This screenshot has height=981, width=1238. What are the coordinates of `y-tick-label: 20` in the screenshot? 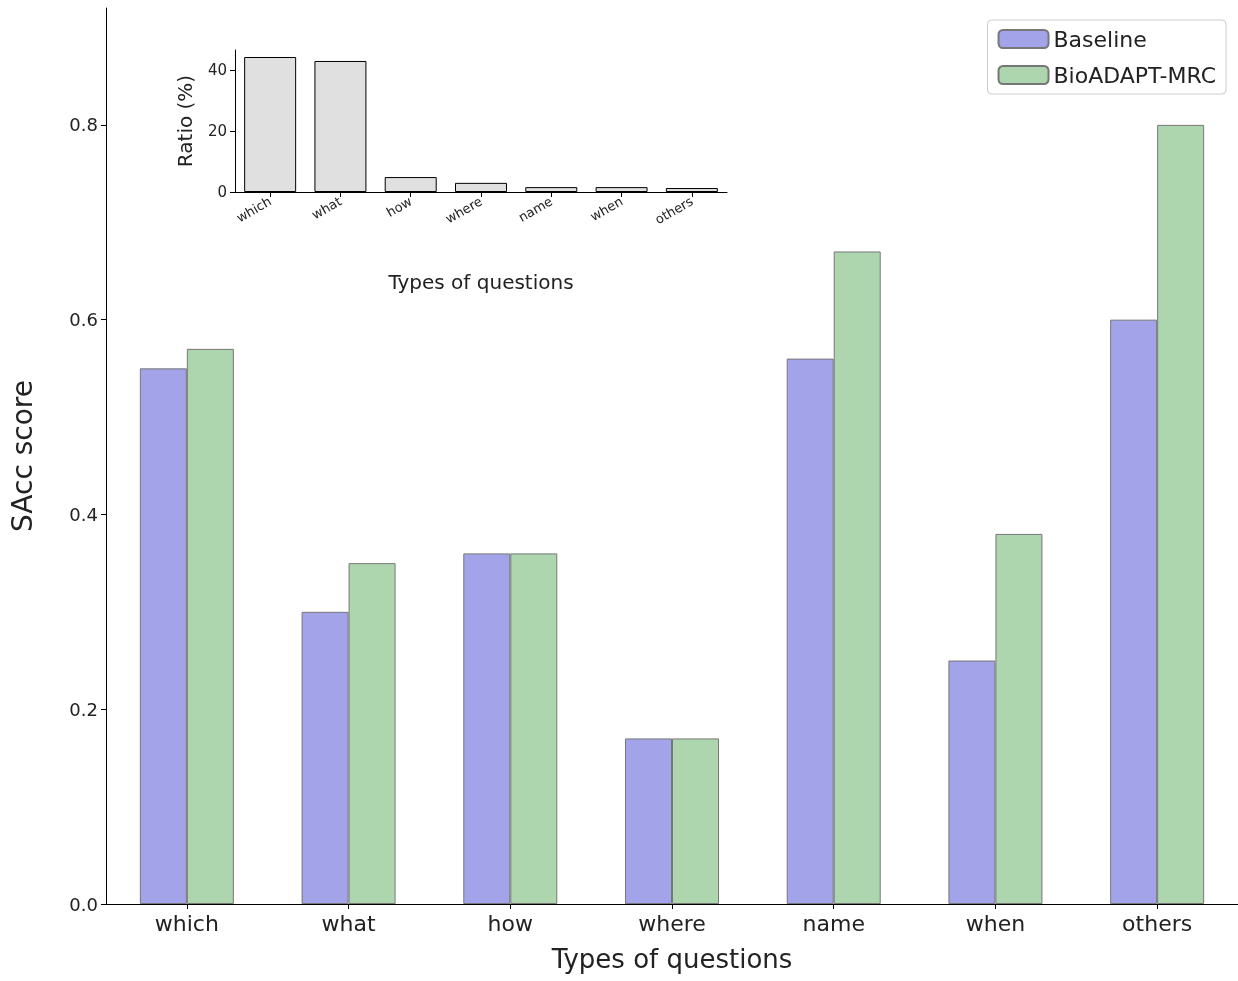 It's located at (217, 131).